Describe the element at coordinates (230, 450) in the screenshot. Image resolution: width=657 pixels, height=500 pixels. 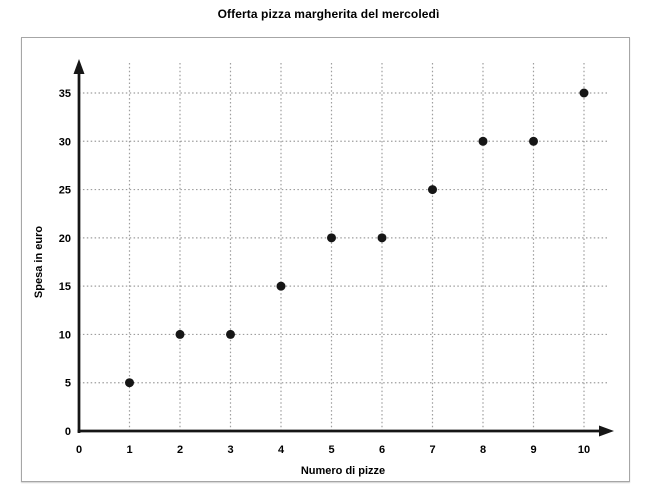
I see `x-tick-label: 3` at that location.